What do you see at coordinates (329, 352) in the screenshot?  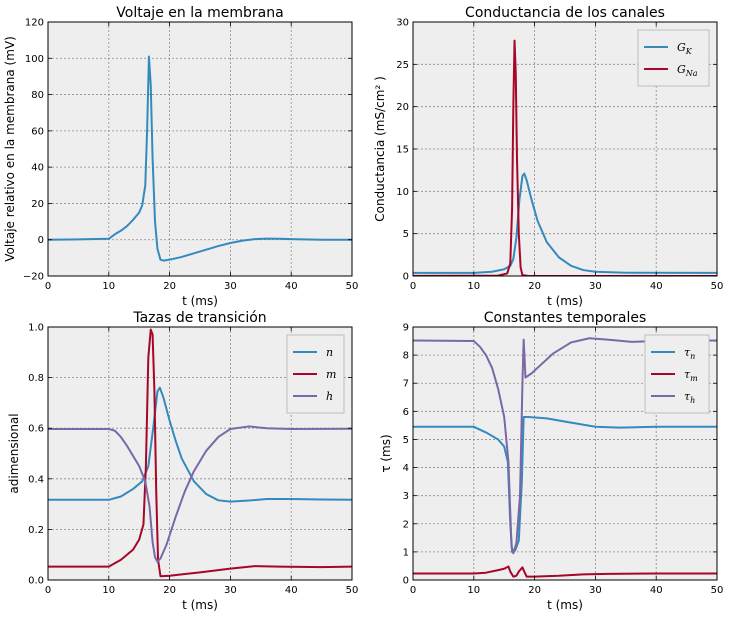 I see `legend-label: n` at bounding box center [329, 352].